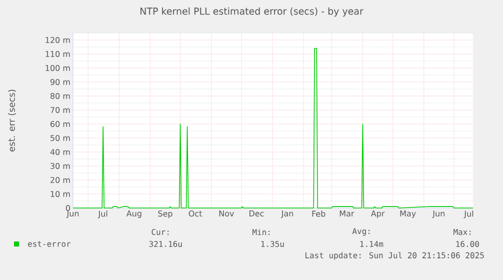  Describe the element at coordinates (226, 213) in the screenshot. I see `x-tick-label: Nov` at that location.